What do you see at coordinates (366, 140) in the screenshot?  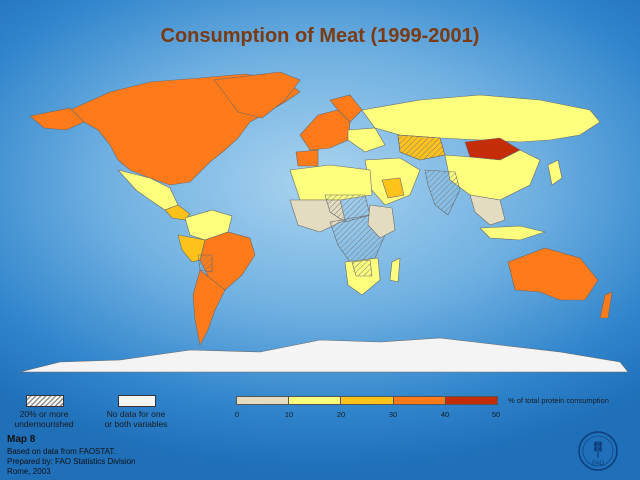 I see `region-eastern-europe` at bounding box center [366, 140].